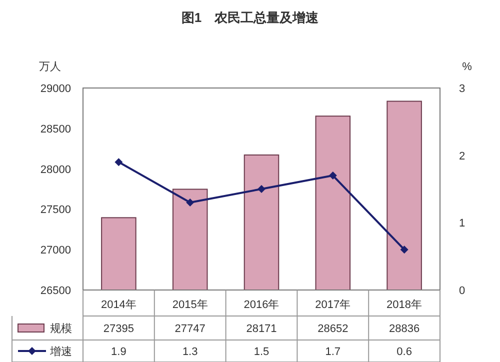 The image size is (500, 362). I want to click on data-label: 1.7, so click(333, 352).